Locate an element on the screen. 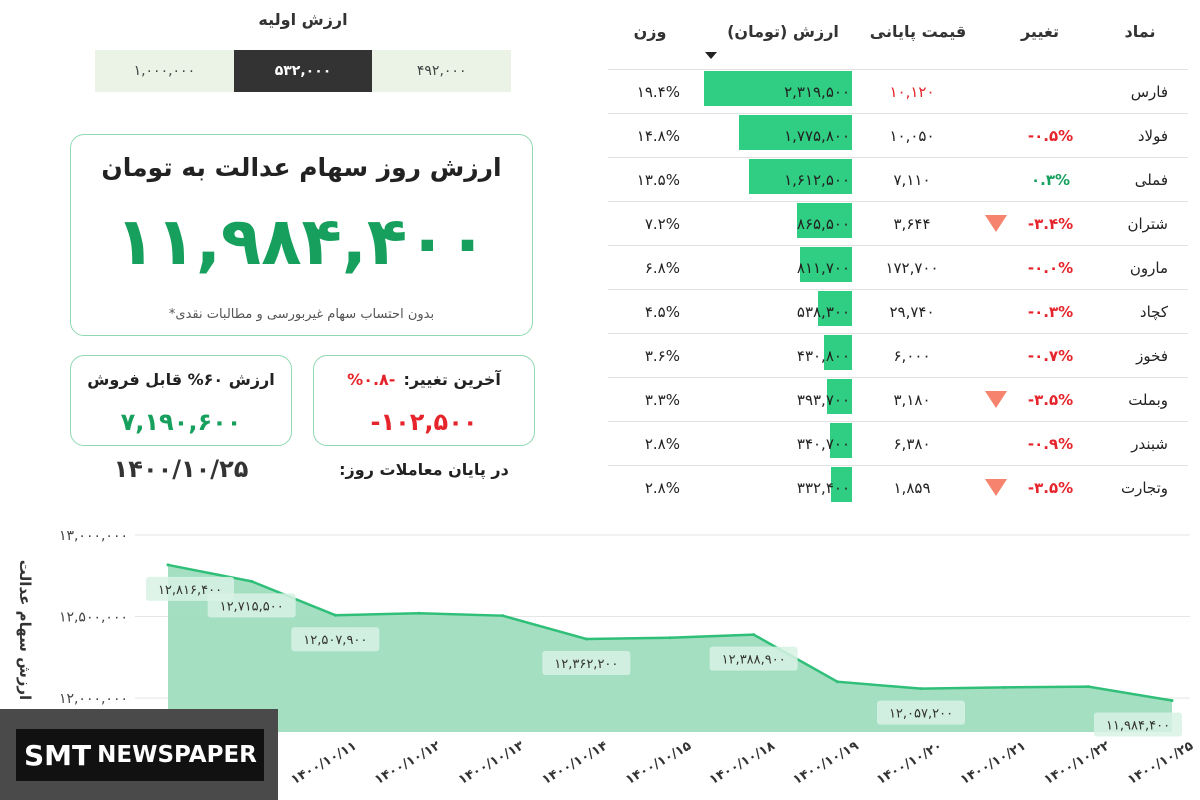 The height and width of the screenshot is (800, 1200). data-label: ۱۱,۹۸۴,۴۰۰ is located at coordinates (1138, 726).